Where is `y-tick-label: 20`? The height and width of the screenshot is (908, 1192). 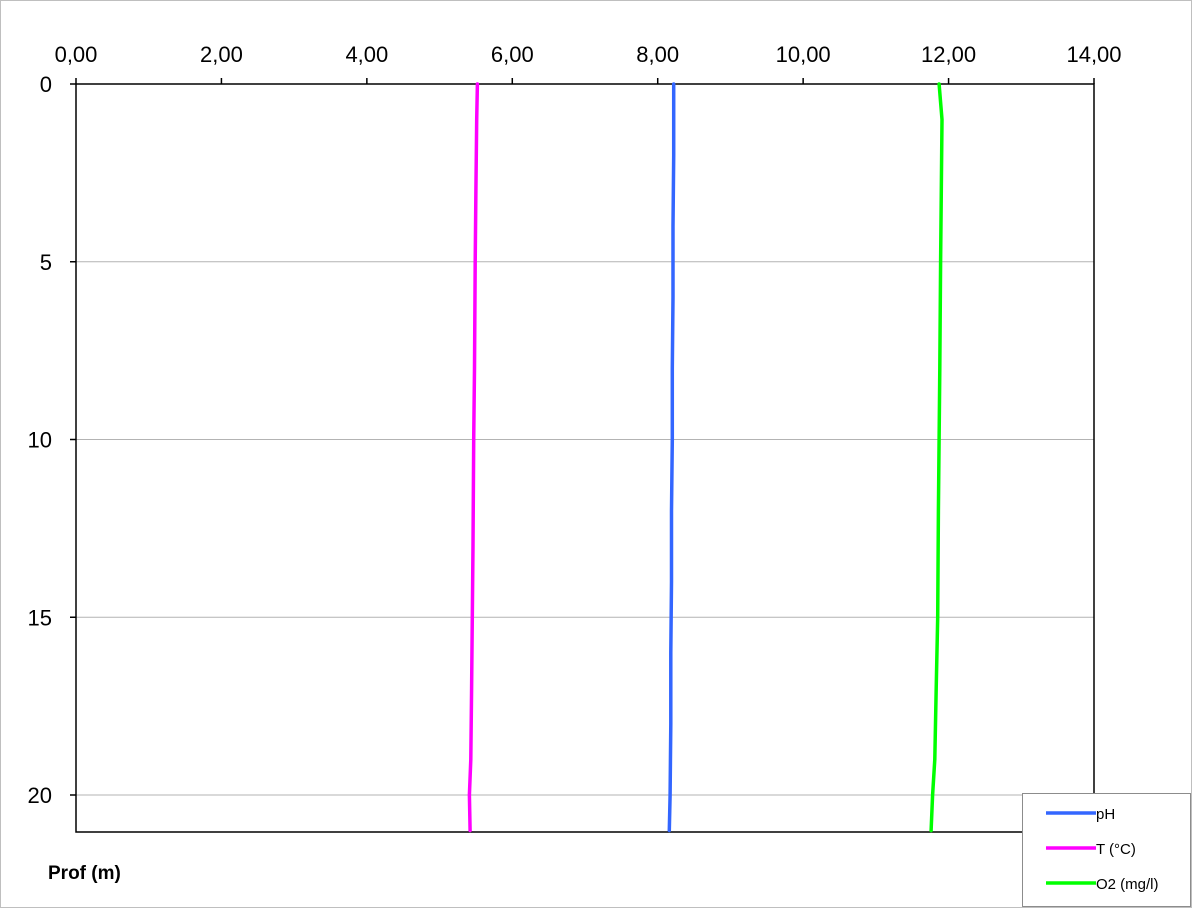 y-tick-label: 20 is located at coordinates (40, 795).